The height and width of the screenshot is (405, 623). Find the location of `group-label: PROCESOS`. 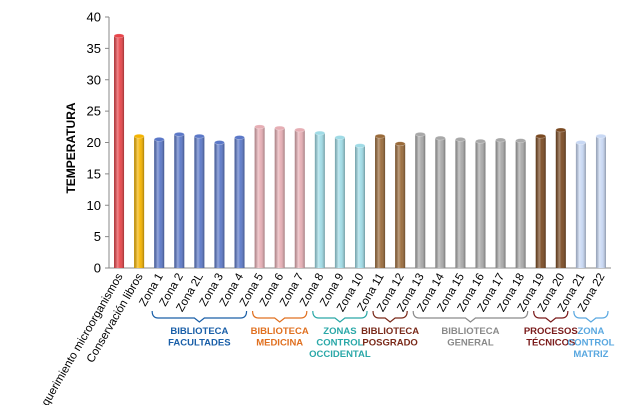

group-label: PROCESOS is located at coordinates (551, 331).